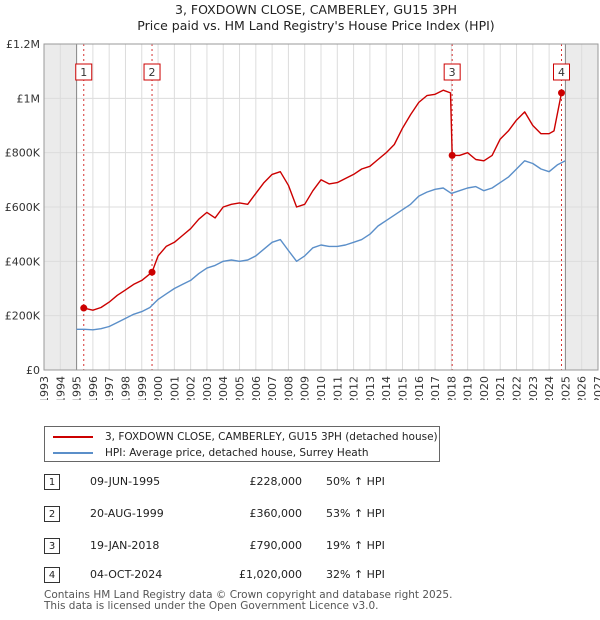 The height and width of the screenshot is (620, 600). Describe the element at coordinates (355, 574) in the screenshot. I see `transaction-hpi: 32% ↑ HPI` at that location.